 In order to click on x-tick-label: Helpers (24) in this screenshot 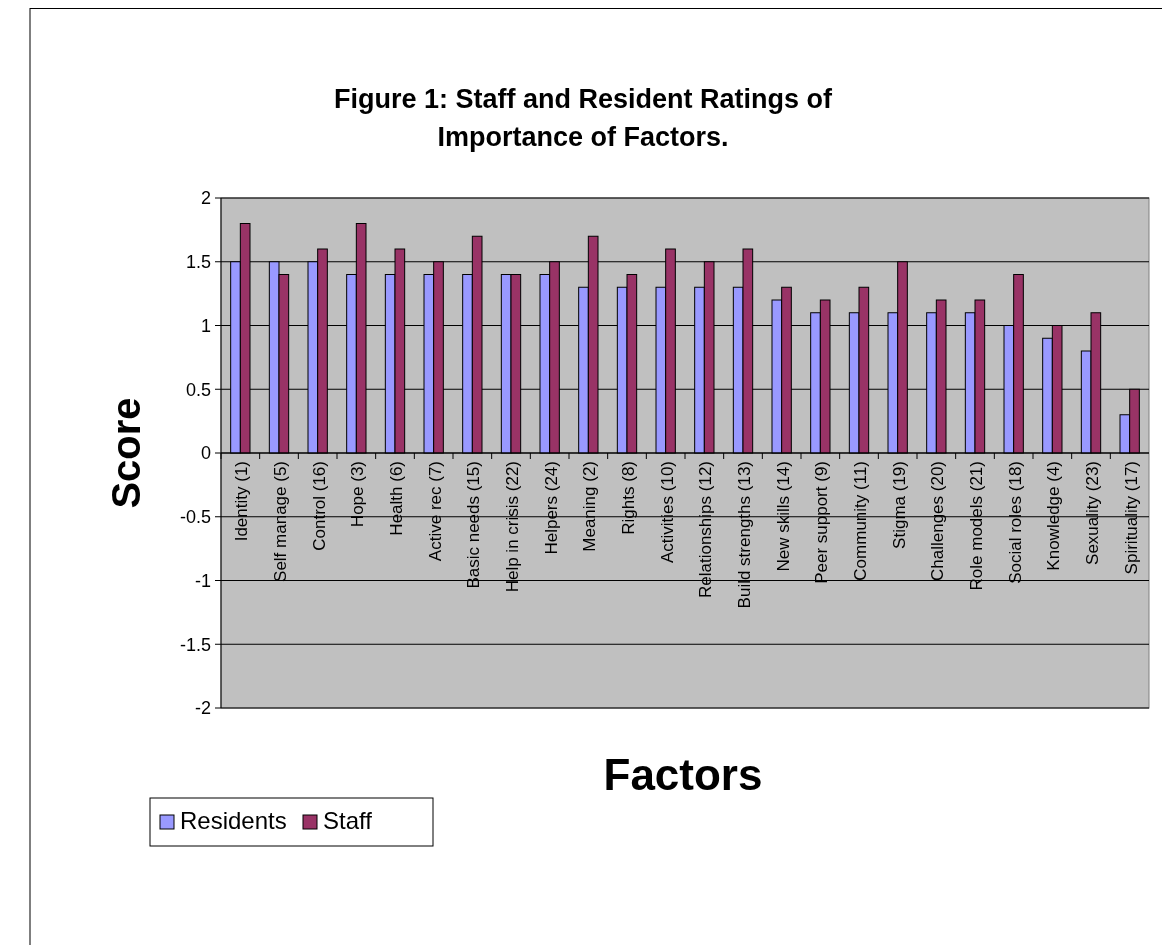, I will do `click(551, 508)`.